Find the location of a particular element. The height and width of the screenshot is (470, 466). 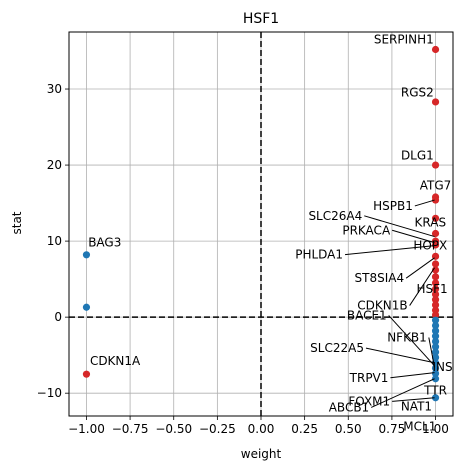

annotation-arrows is located at coordinates (390, 303).